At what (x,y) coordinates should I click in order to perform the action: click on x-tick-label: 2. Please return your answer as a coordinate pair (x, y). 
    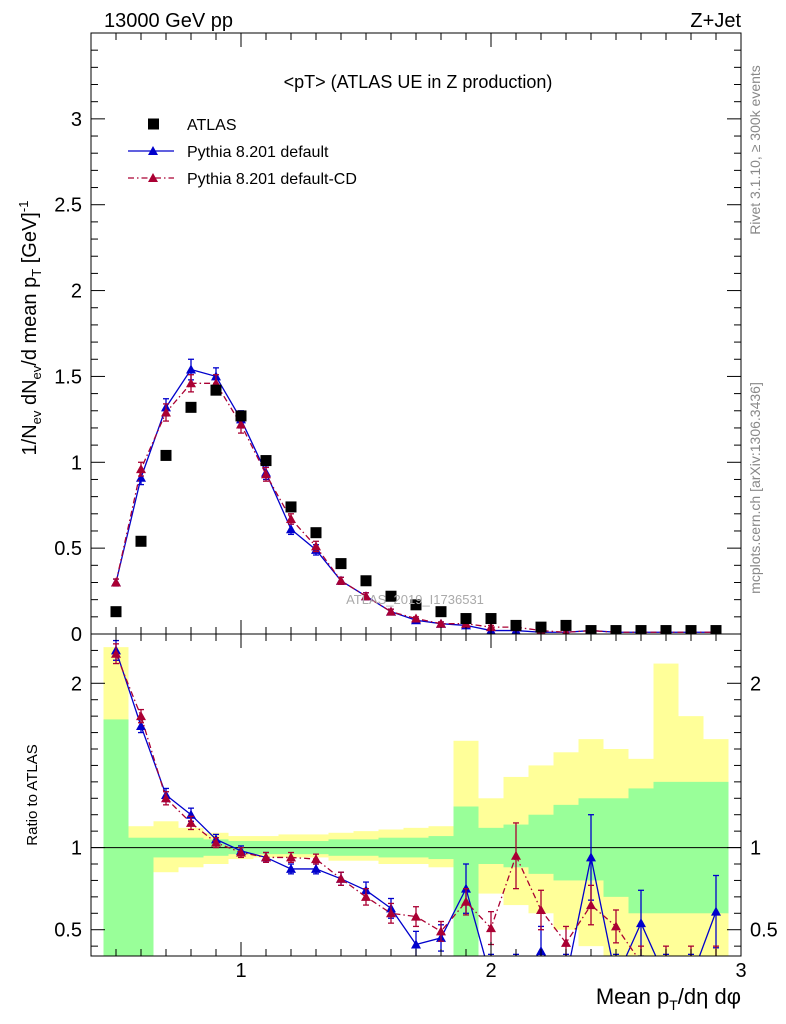
    Looking at the image, I should click on (490, 971).